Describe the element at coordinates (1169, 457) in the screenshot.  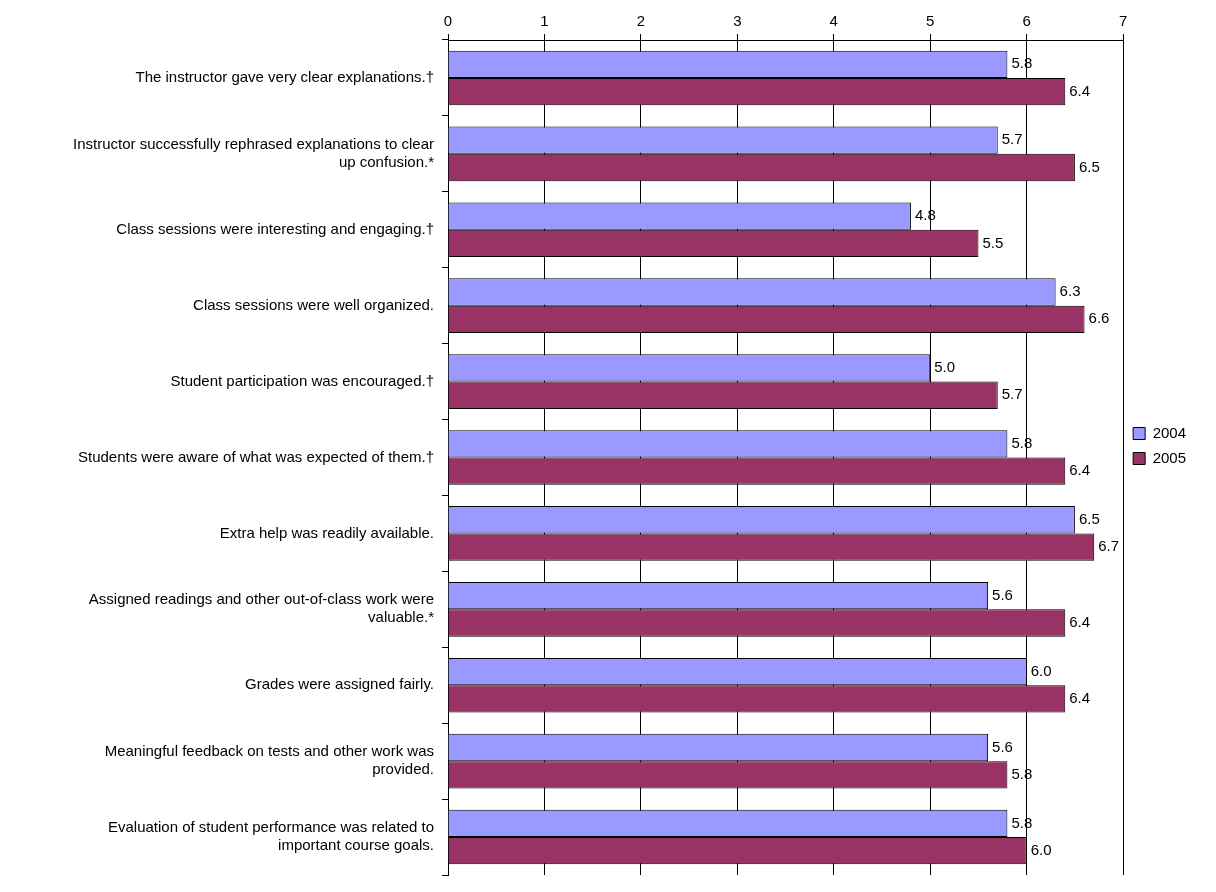
I see `legend-label: 2005` at that location.